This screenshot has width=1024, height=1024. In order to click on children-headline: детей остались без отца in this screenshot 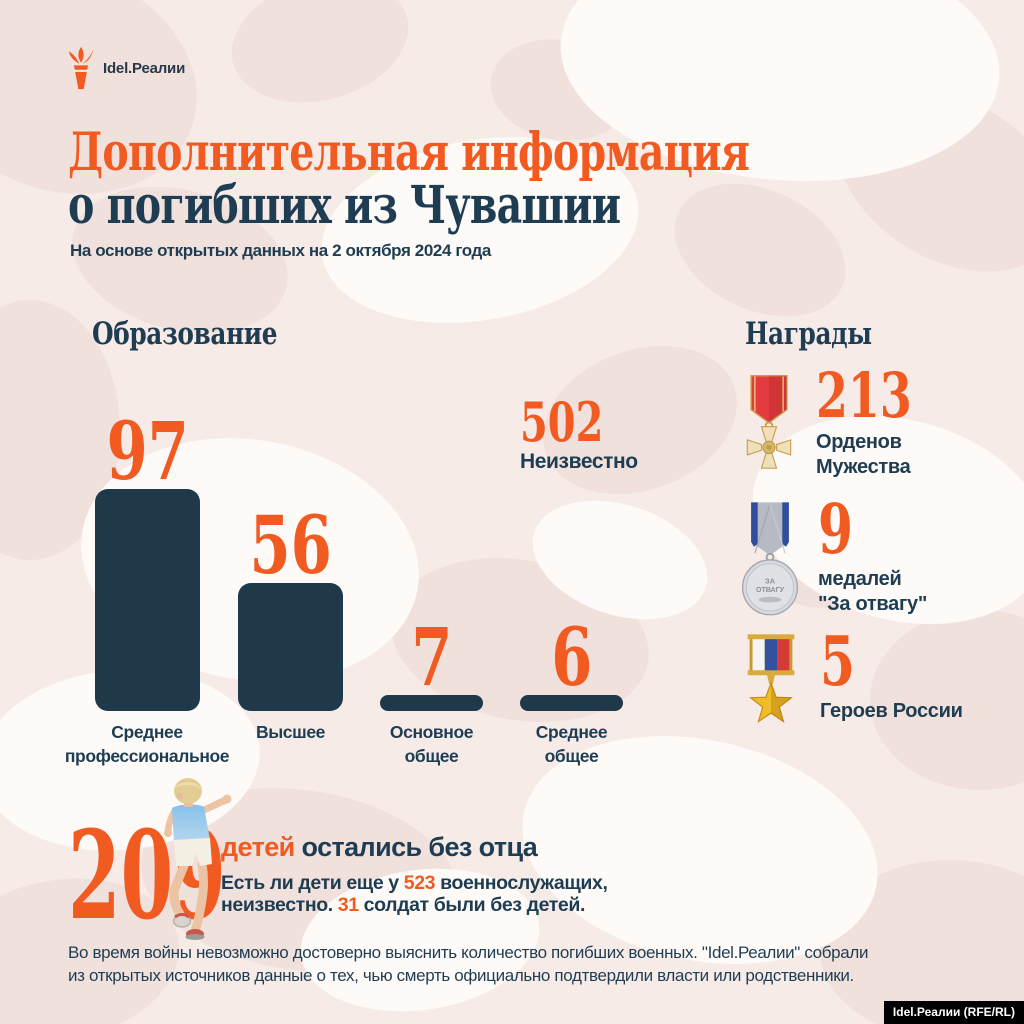, I will do `click(414, 847)`.